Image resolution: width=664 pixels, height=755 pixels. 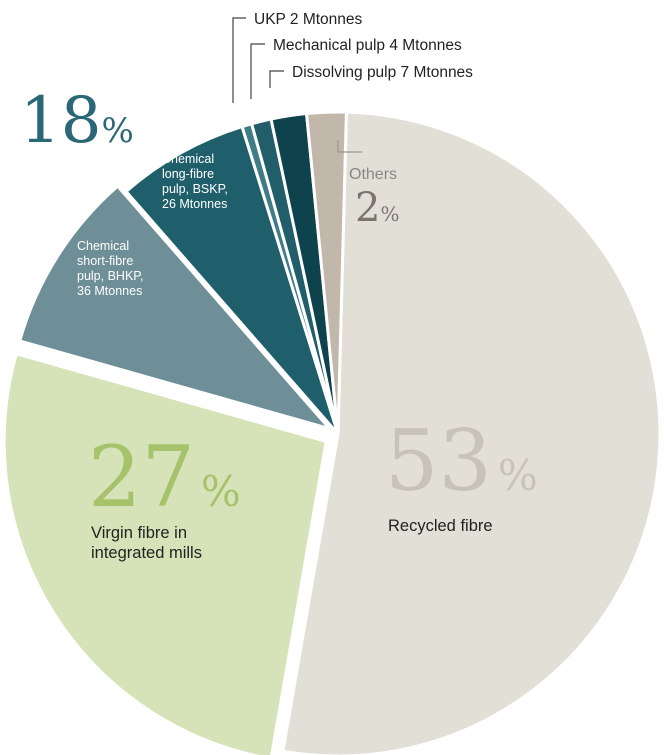 What do you see at coordinates (308, 19) in the screenshot?
I see `callout-ukp: UKP 2 Mtonnes` at bounding box center [308, 19].